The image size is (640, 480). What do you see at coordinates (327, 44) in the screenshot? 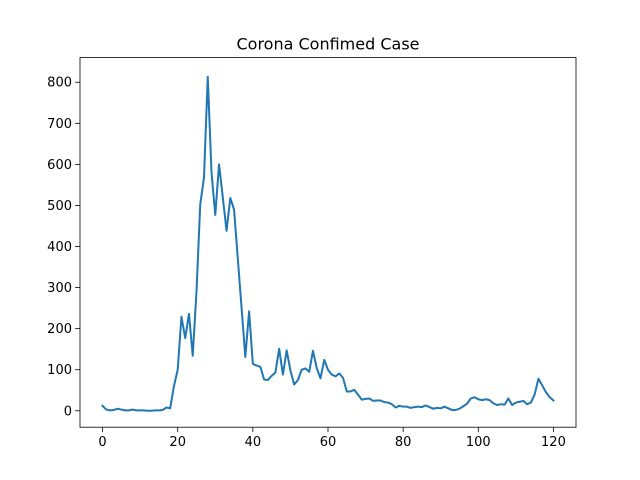
I see `chart-title: Corona Confimed Case` at bounding box center [327, 44].